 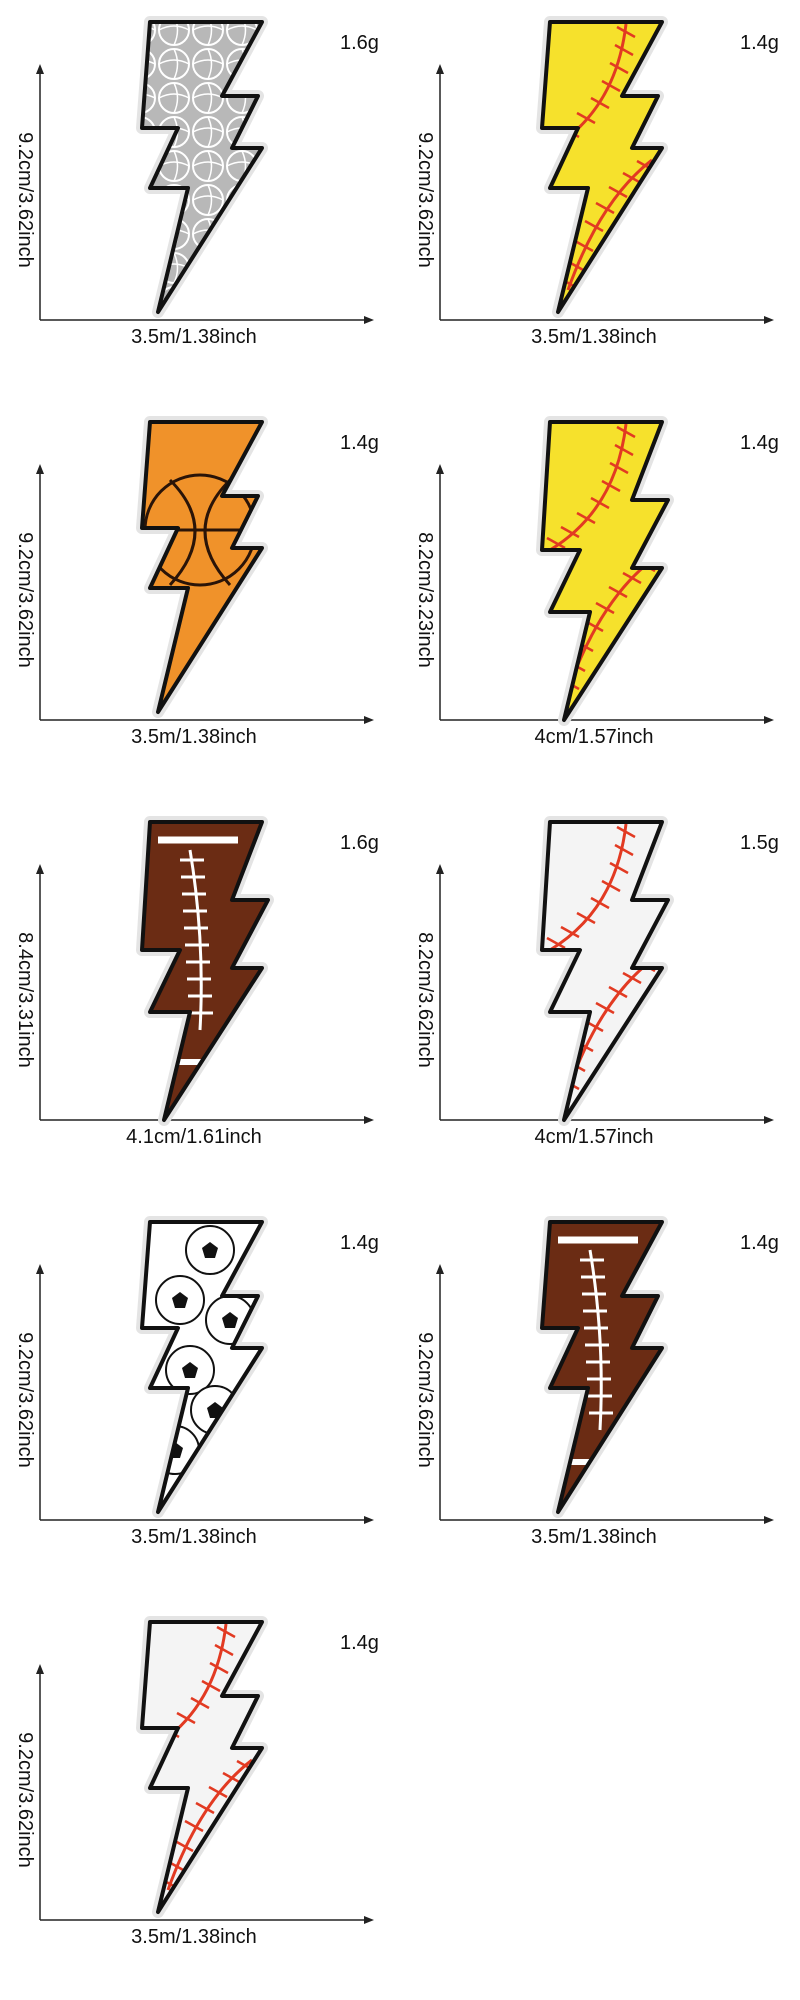 What do you see at coordinates (194, 1137) in the screenshot?
I see `width-label: 4.1cm/1.61inch` at bounding box center [194, 1137].